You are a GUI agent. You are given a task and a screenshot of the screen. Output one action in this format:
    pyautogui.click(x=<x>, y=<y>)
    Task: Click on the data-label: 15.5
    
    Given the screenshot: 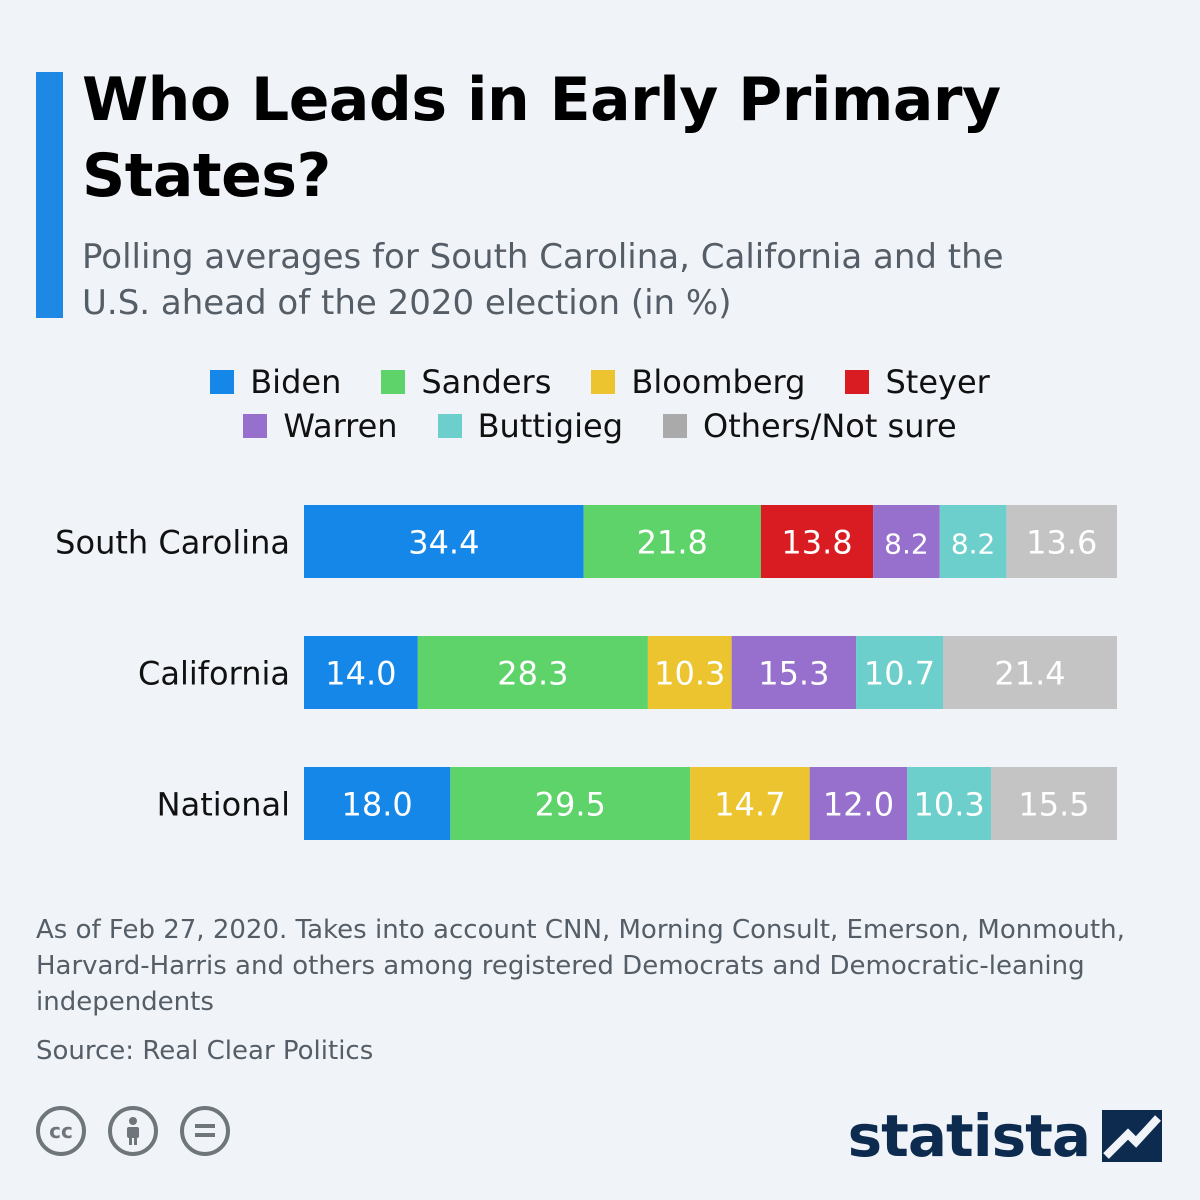 What is the action you would take?
    pyautogui.click(x=1053, y=805)
    